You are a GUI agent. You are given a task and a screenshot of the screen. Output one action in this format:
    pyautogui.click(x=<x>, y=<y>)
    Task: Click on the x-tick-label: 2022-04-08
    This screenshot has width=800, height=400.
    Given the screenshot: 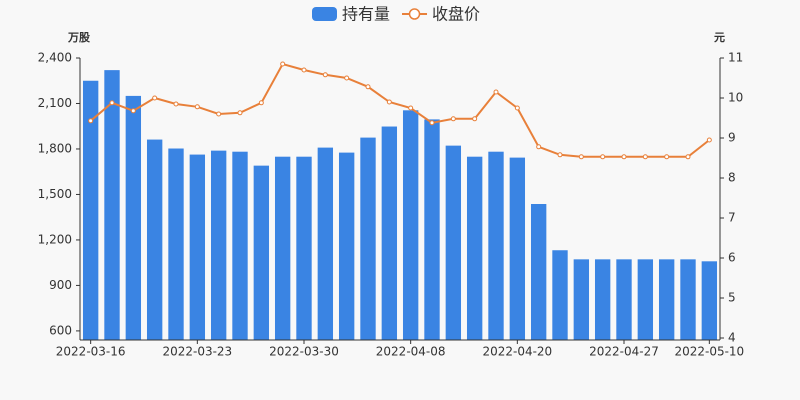 What is the action you would take?
    pyautogui.click(x=411, y=352)
    